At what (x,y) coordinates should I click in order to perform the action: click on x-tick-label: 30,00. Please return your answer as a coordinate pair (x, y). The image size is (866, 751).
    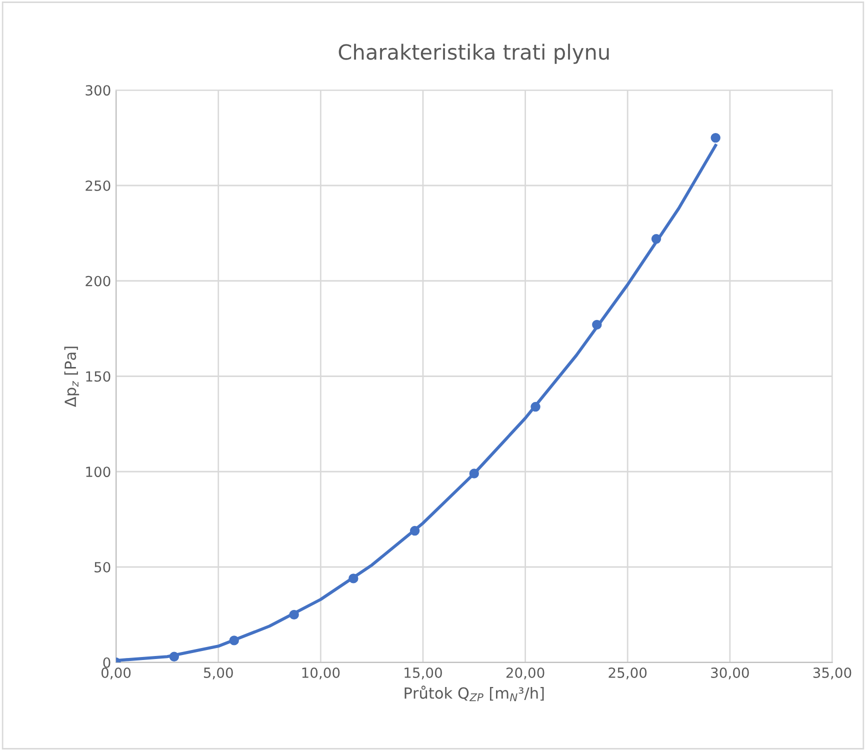
    Looking at the image, I should click on (730, 673).